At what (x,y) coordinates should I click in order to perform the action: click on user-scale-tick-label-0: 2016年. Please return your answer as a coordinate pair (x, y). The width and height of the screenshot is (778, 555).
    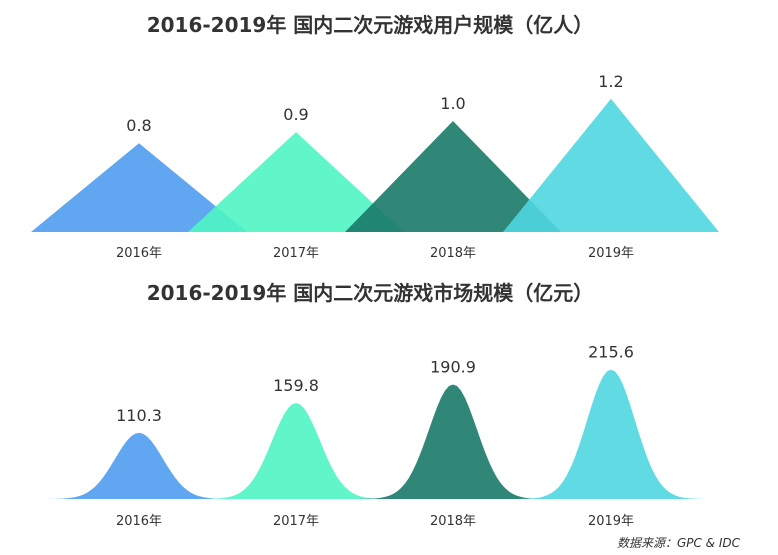
    Looking at the image, I should click on (139, 253).